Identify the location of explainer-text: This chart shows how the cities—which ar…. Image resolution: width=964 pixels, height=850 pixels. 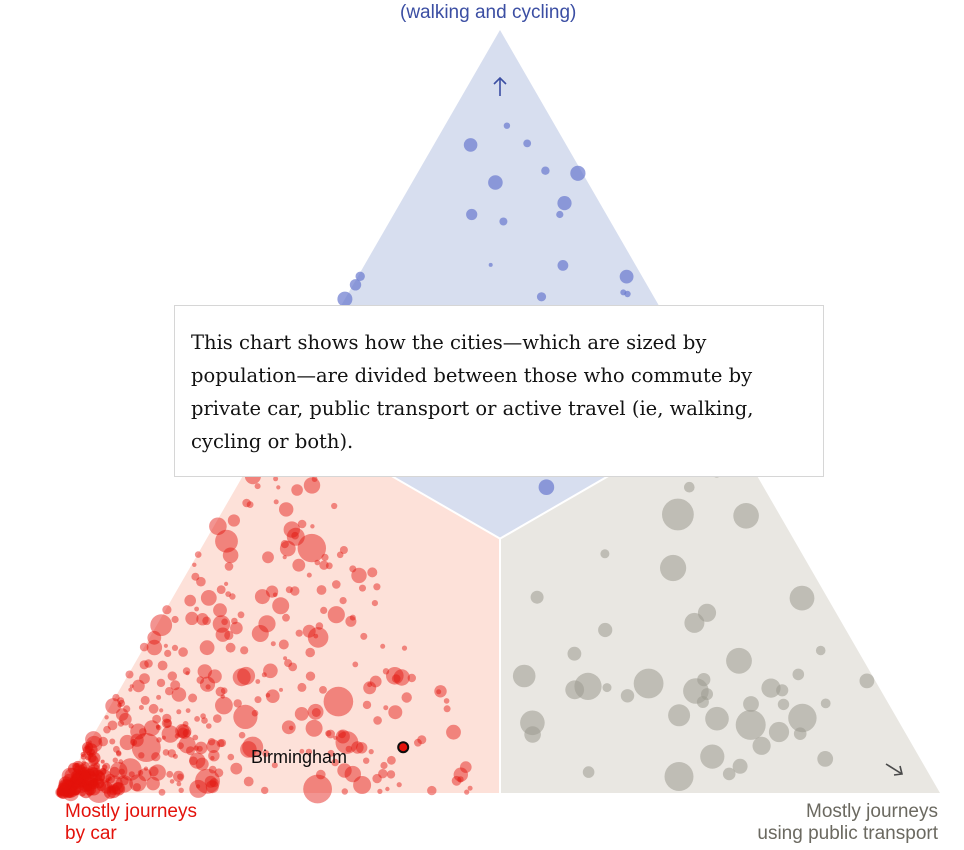
(472, 392).